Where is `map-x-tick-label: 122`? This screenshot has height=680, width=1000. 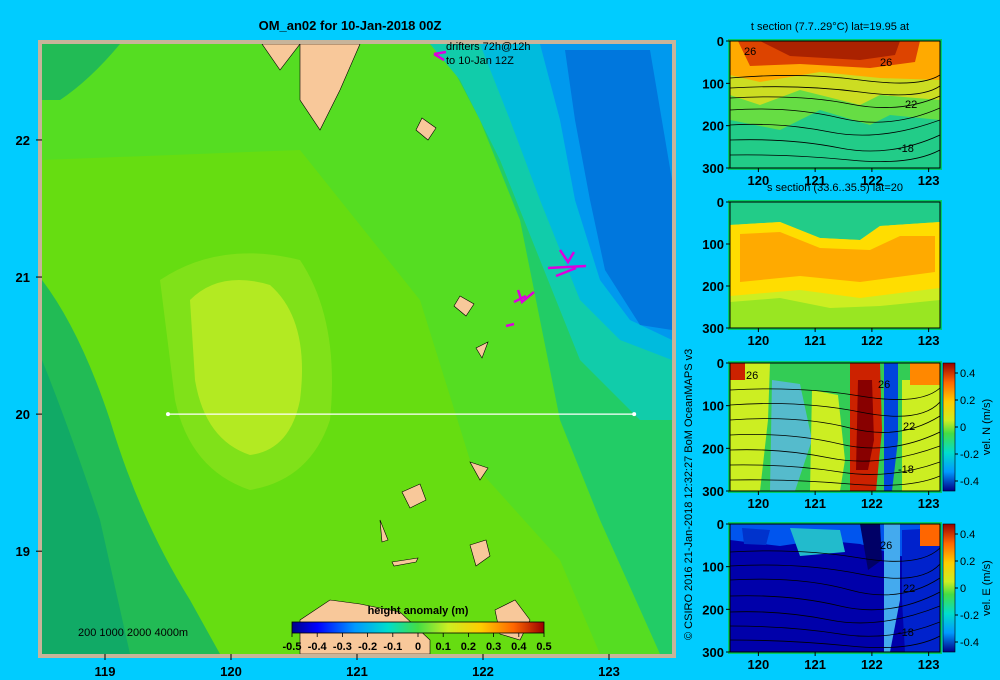 map-x-tick-label: 122 is located at coordinates (483, 671).